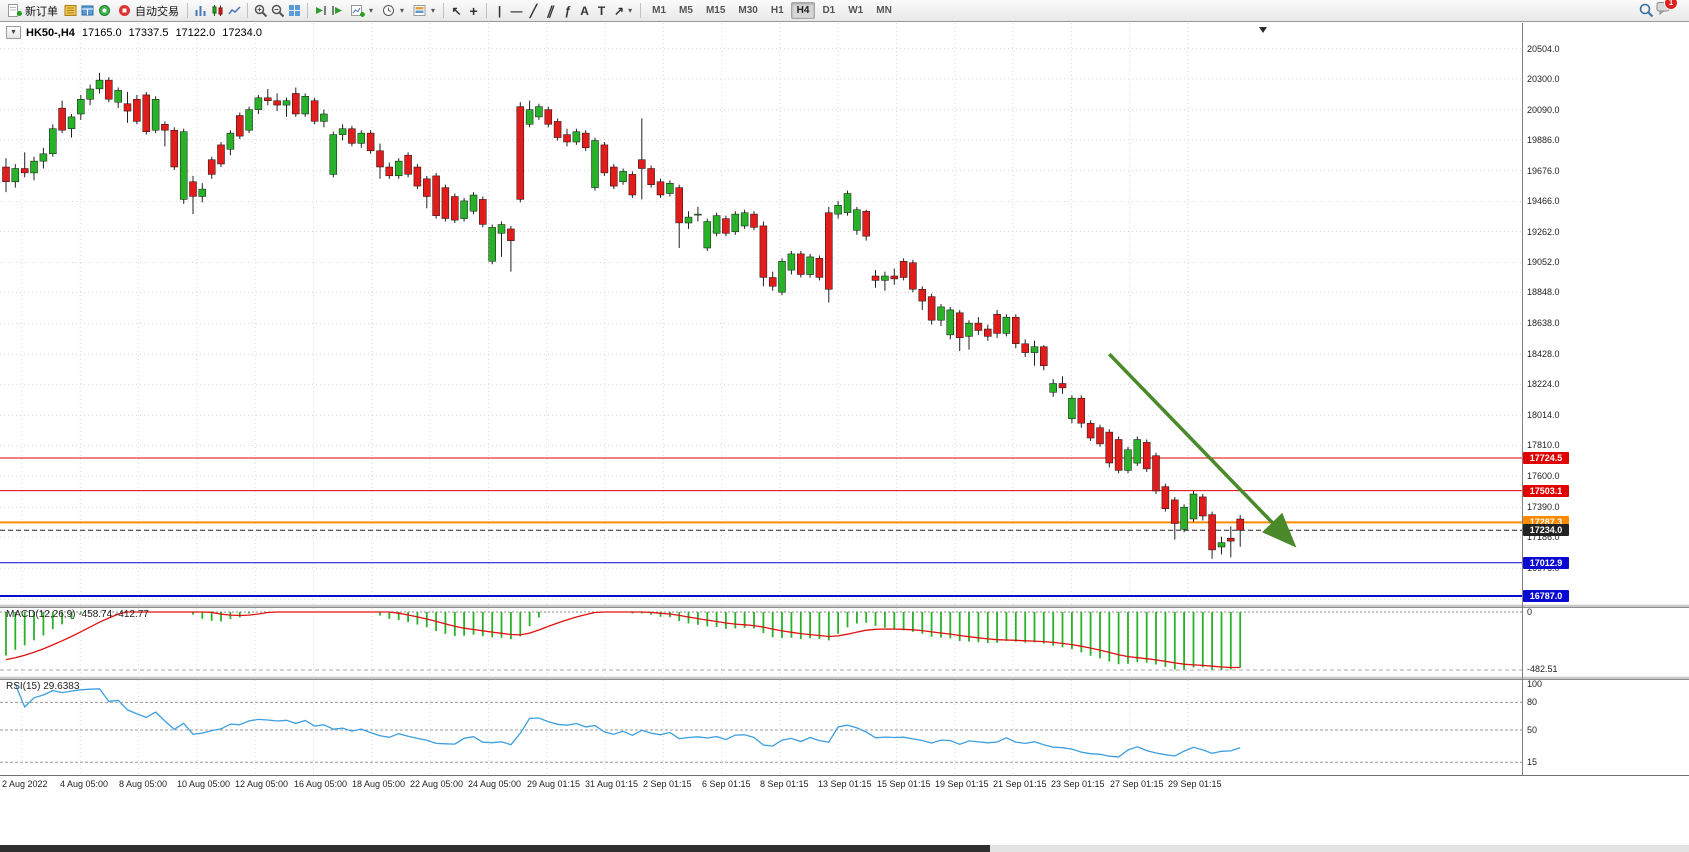  What do you see at coordinates (659, 10) in the screenshot?
I see `tf-M1: M1` at bounding box center [659, 10].